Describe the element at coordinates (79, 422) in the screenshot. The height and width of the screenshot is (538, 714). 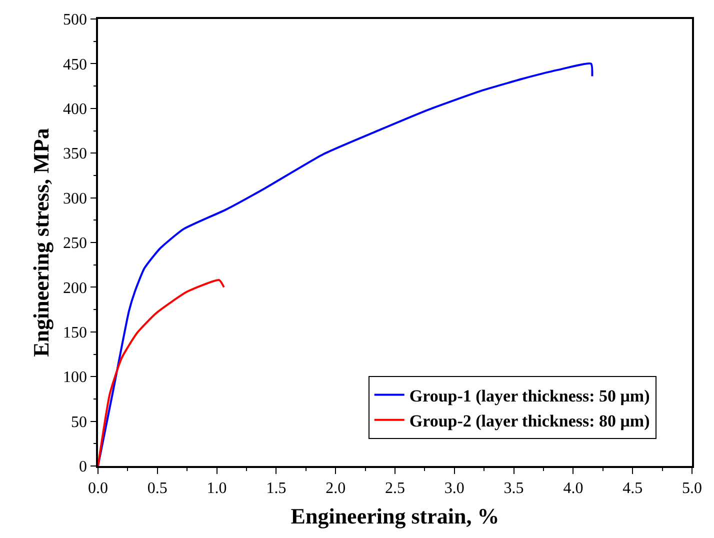
I see `y-tick-label: 50` at that location.